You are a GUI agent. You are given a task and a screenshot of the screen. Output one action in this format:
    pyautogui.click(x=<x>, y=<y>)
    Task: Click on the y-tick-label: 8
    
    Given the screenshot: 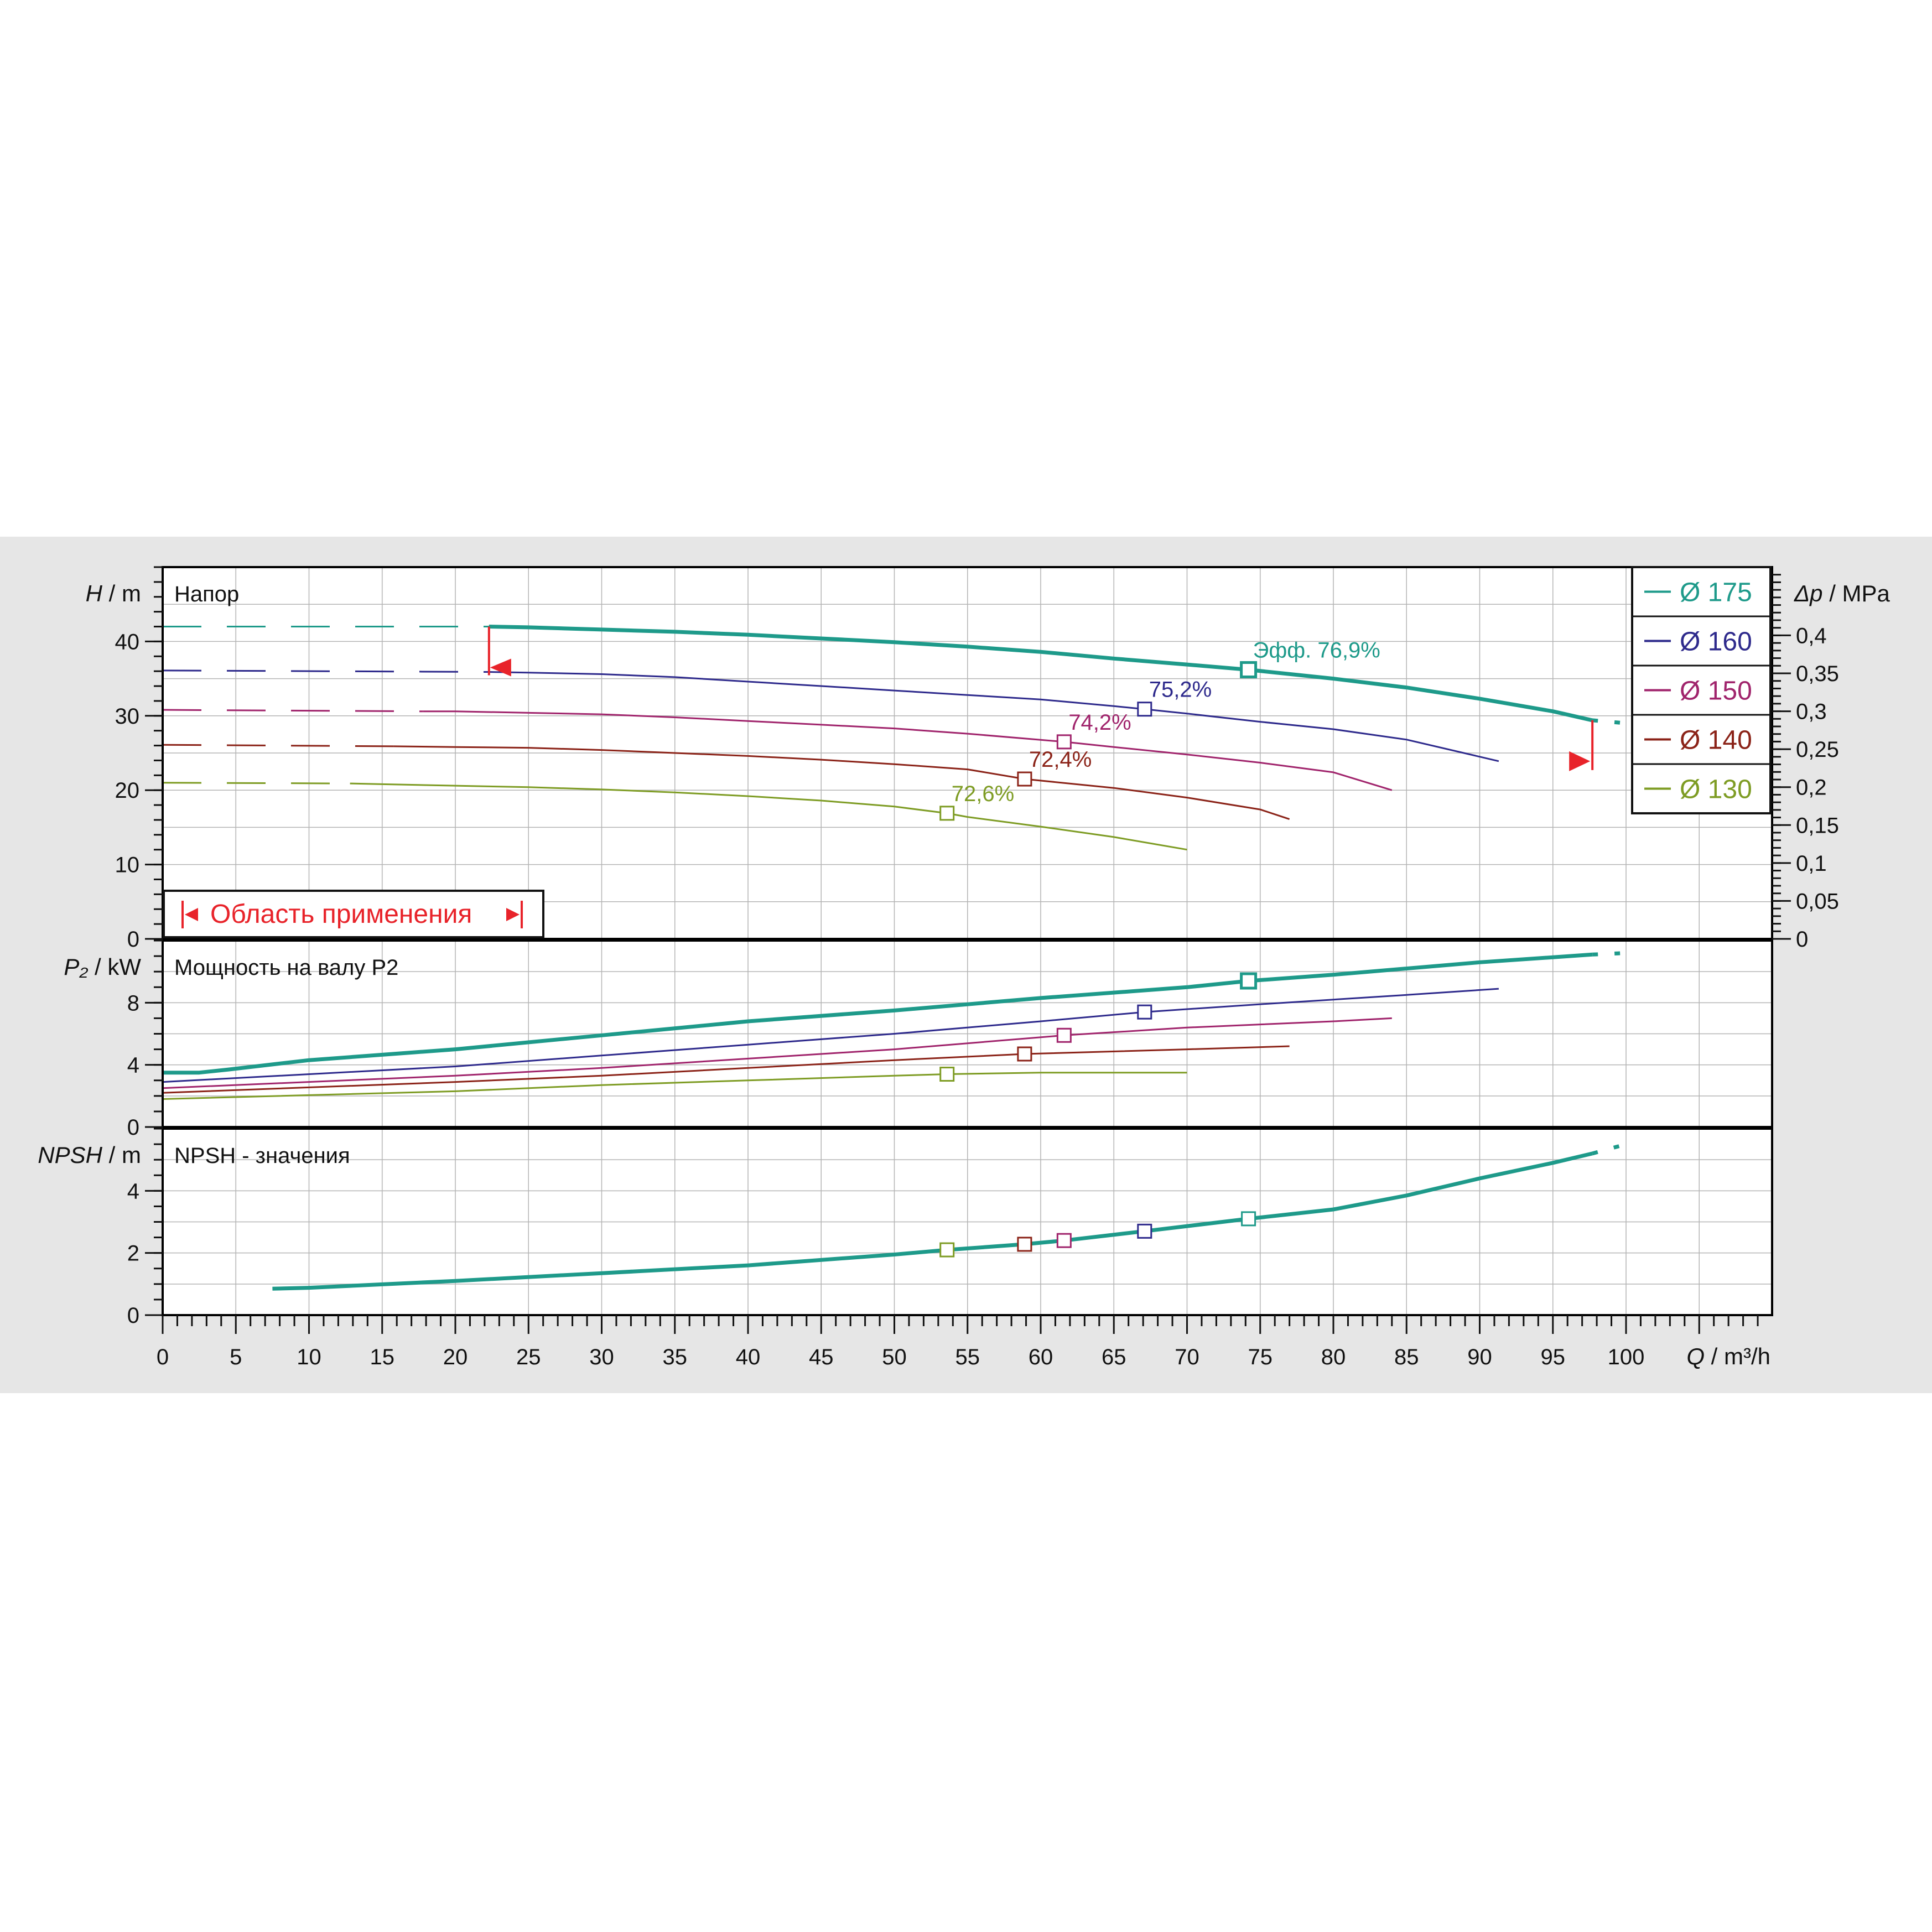 What is the action you would take?
    pyautogui.click(x=133, y=1003)
    